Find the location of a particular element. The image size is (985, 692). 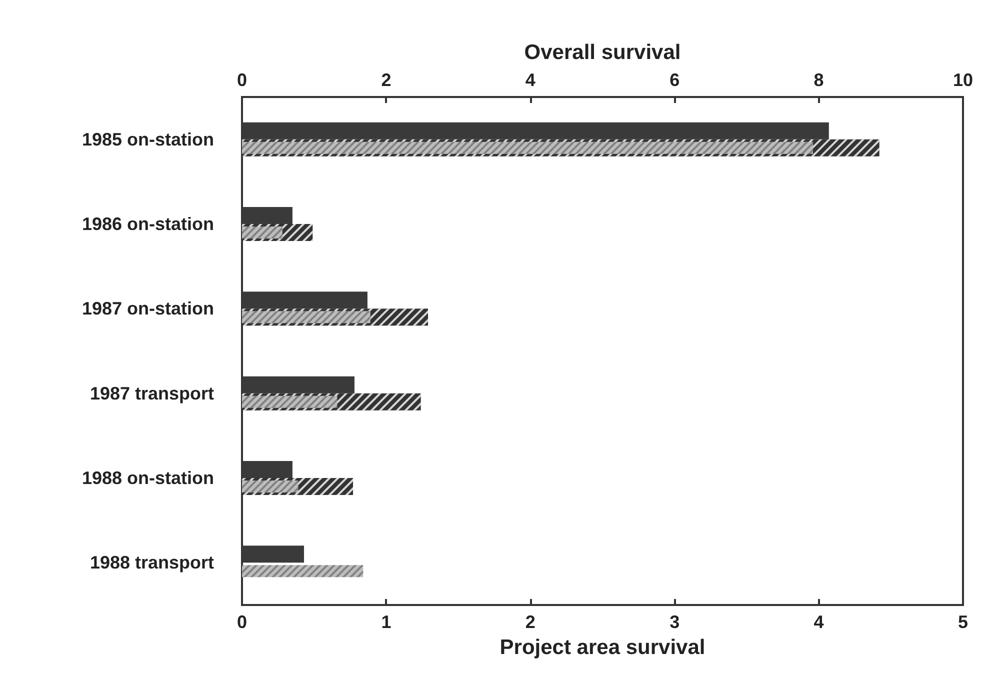

x2-tick-label: 4 is located at coordinates (530, 80).